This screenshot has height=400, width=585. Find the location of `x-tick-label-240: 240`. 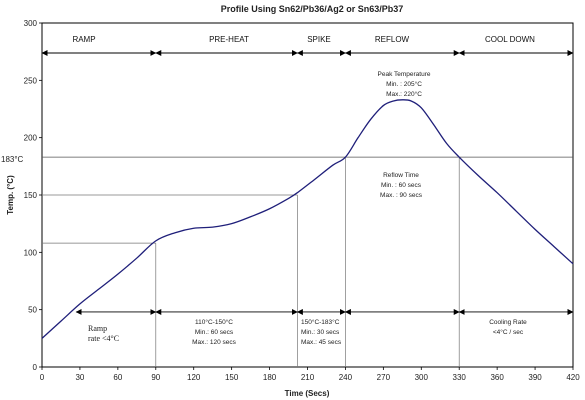

x-tick-label-240: 240 is located at coordinates (346, 377).